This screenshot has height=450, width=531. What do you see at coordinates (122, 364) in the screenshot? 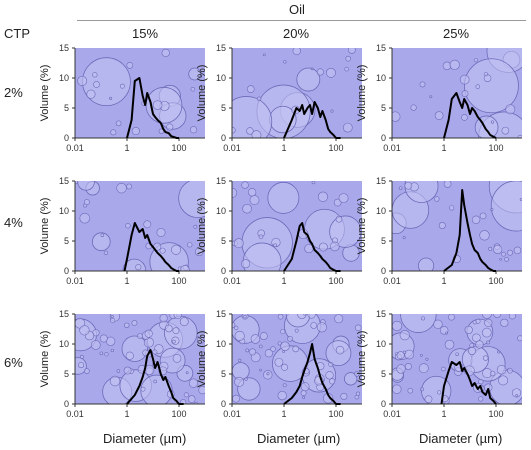
I see `panel-6-ctp-15-oil: 0 5 10 15 0.01 1 100 Volume (%)` at bounding box center [122, 364].